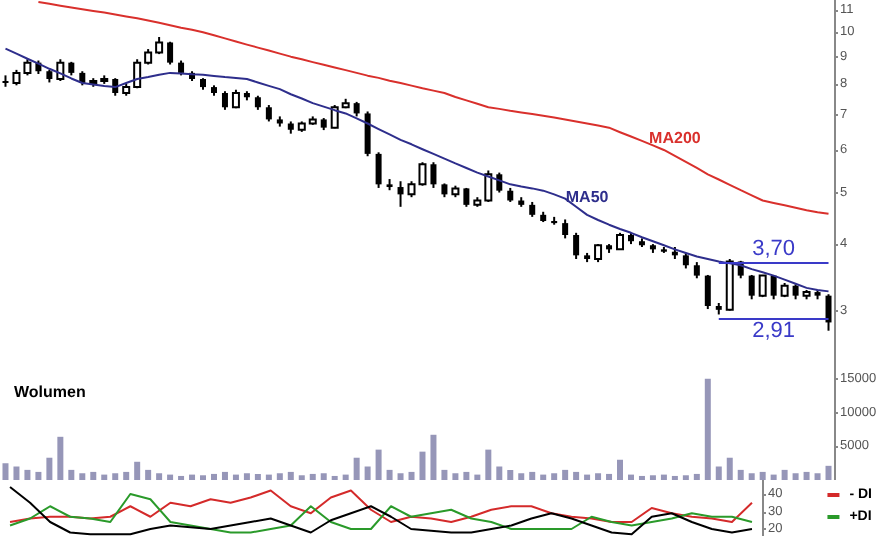  Describe the element at coordinates (774, 249) in the screenshot. I see `ref-line-label: 3,70` at that location.